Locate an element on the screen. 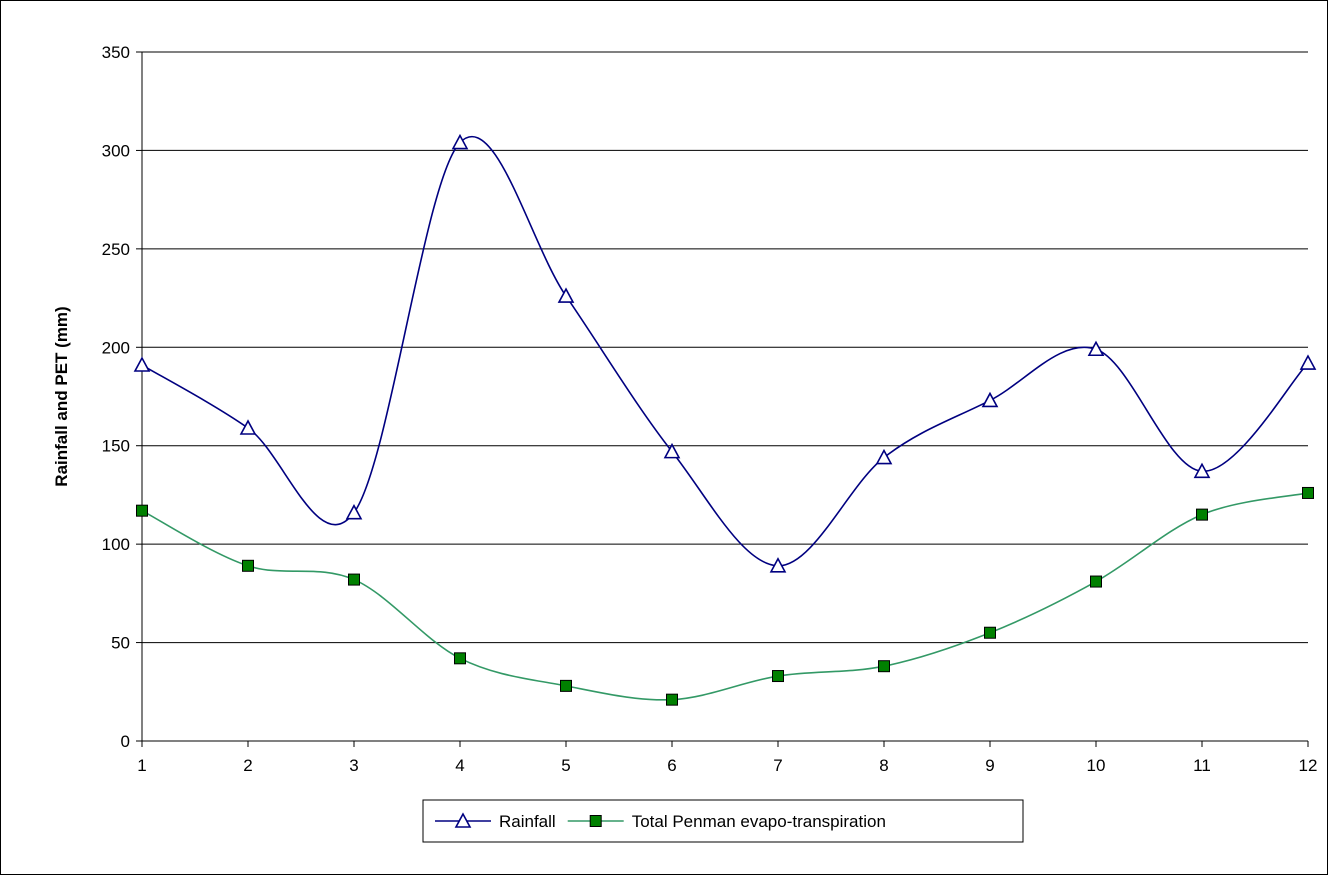  legend-label: Rainfall is located at coordinates (527, 821).